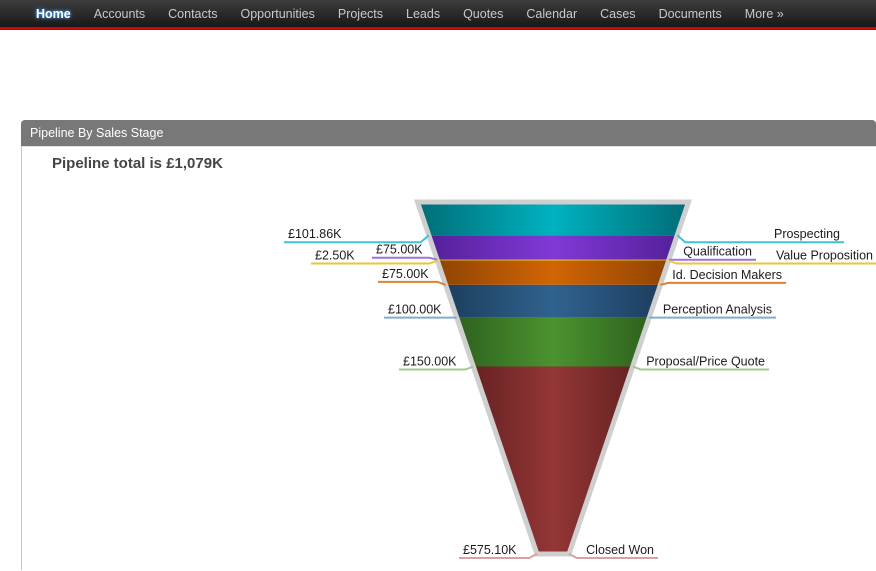  What do you see at coordinates (717, 252) in the screenshot?
I see `funnel-stage-label: Qualification` at bounding box center [717, 252].